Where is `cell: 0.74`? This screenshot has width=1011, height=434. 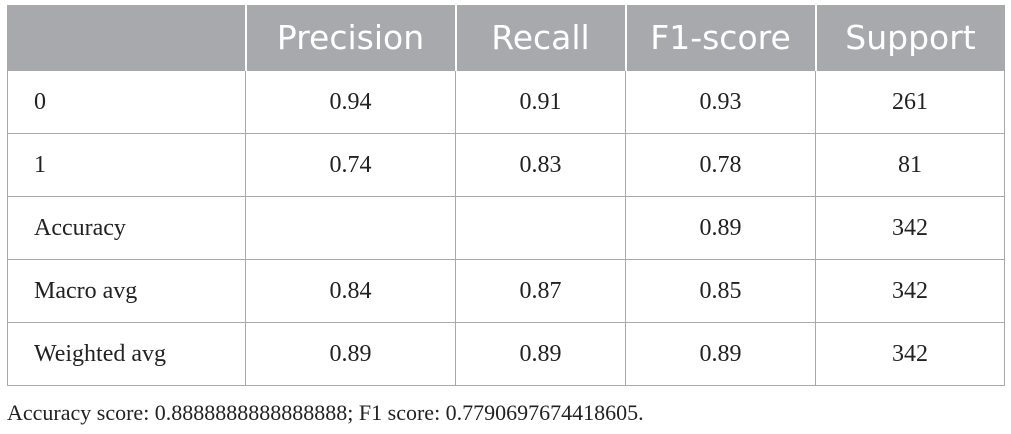 cell: 0.74 is located at coordinates (350, 165).